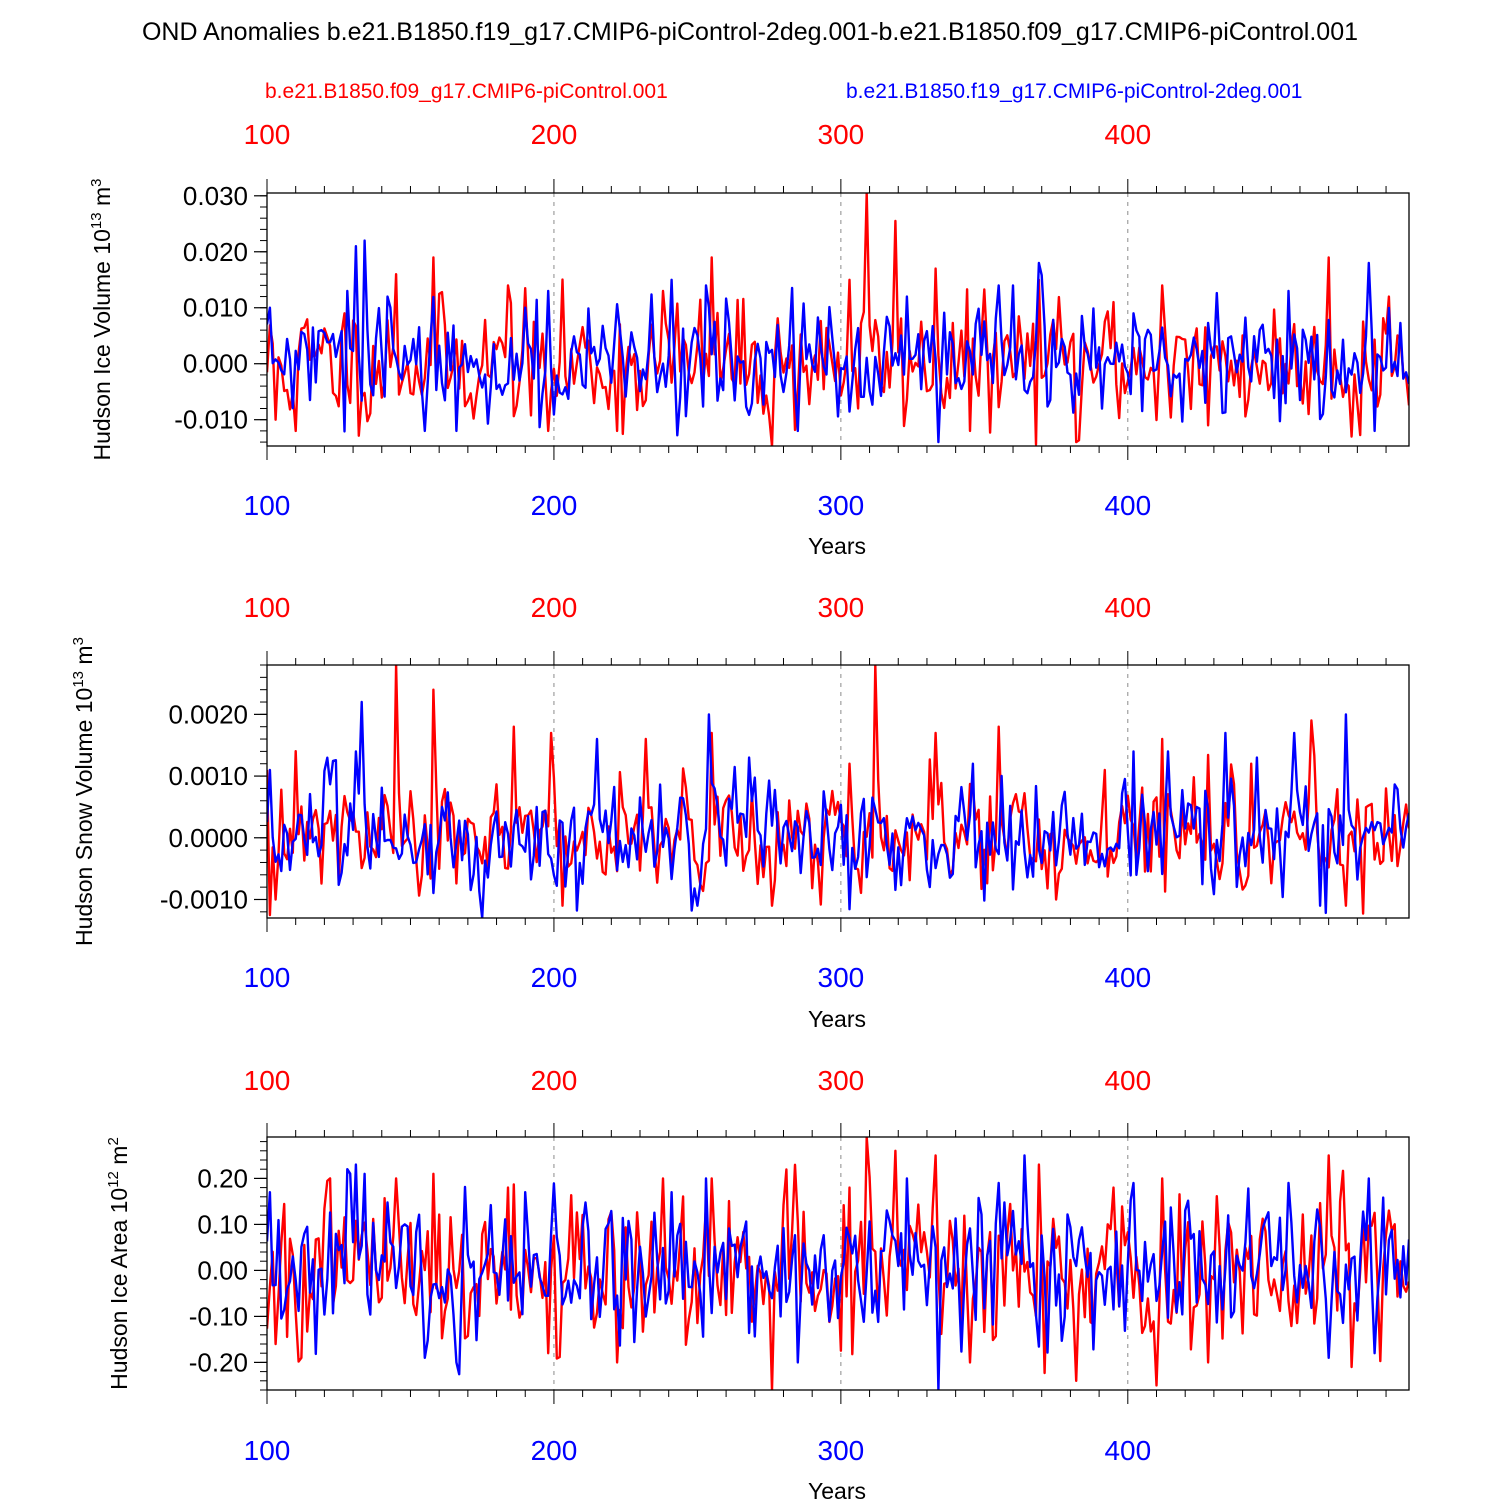 This screenshot has width=1500, height=1500. Describe the element at coordinates (208, 776) in the screenshot. I see `y-tick-label: 0.0010` at that location.